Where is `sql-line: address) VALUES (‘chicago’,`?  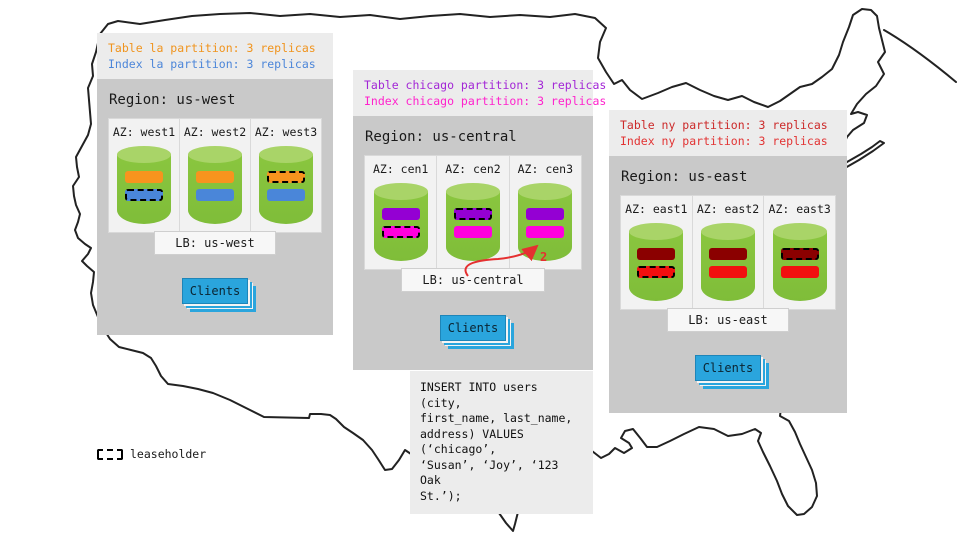 sql-line: address) VALUES (‘chicago’, is located at coordinates (472, 441).